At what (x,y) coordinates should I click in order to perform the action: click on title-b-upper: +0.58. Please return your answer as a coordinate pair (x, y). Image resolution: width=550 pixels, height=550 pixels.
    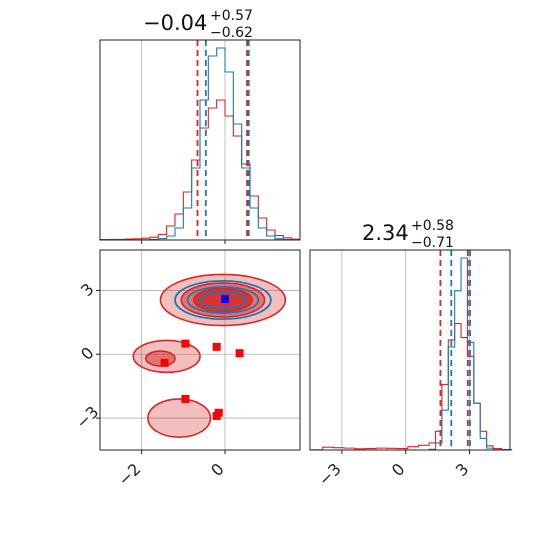
    Looking at the image, I should click on (432, 226).